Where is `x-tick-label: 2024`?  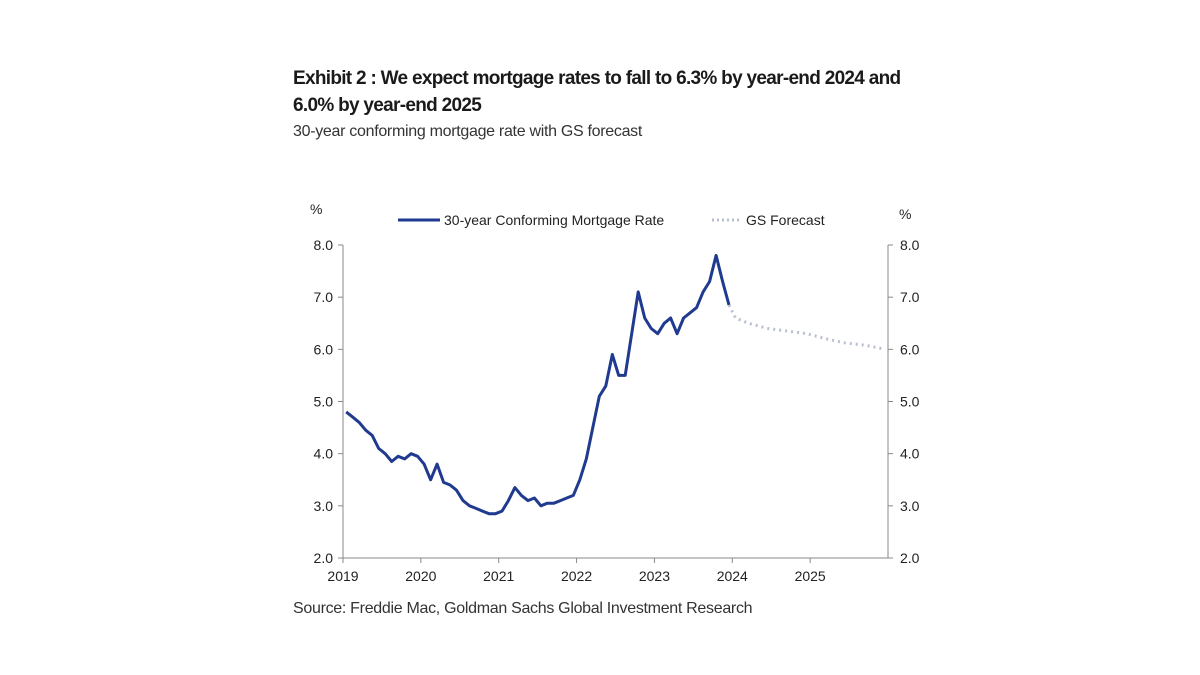
x-tick-label: 2024 is located at coordinates (732, 576).